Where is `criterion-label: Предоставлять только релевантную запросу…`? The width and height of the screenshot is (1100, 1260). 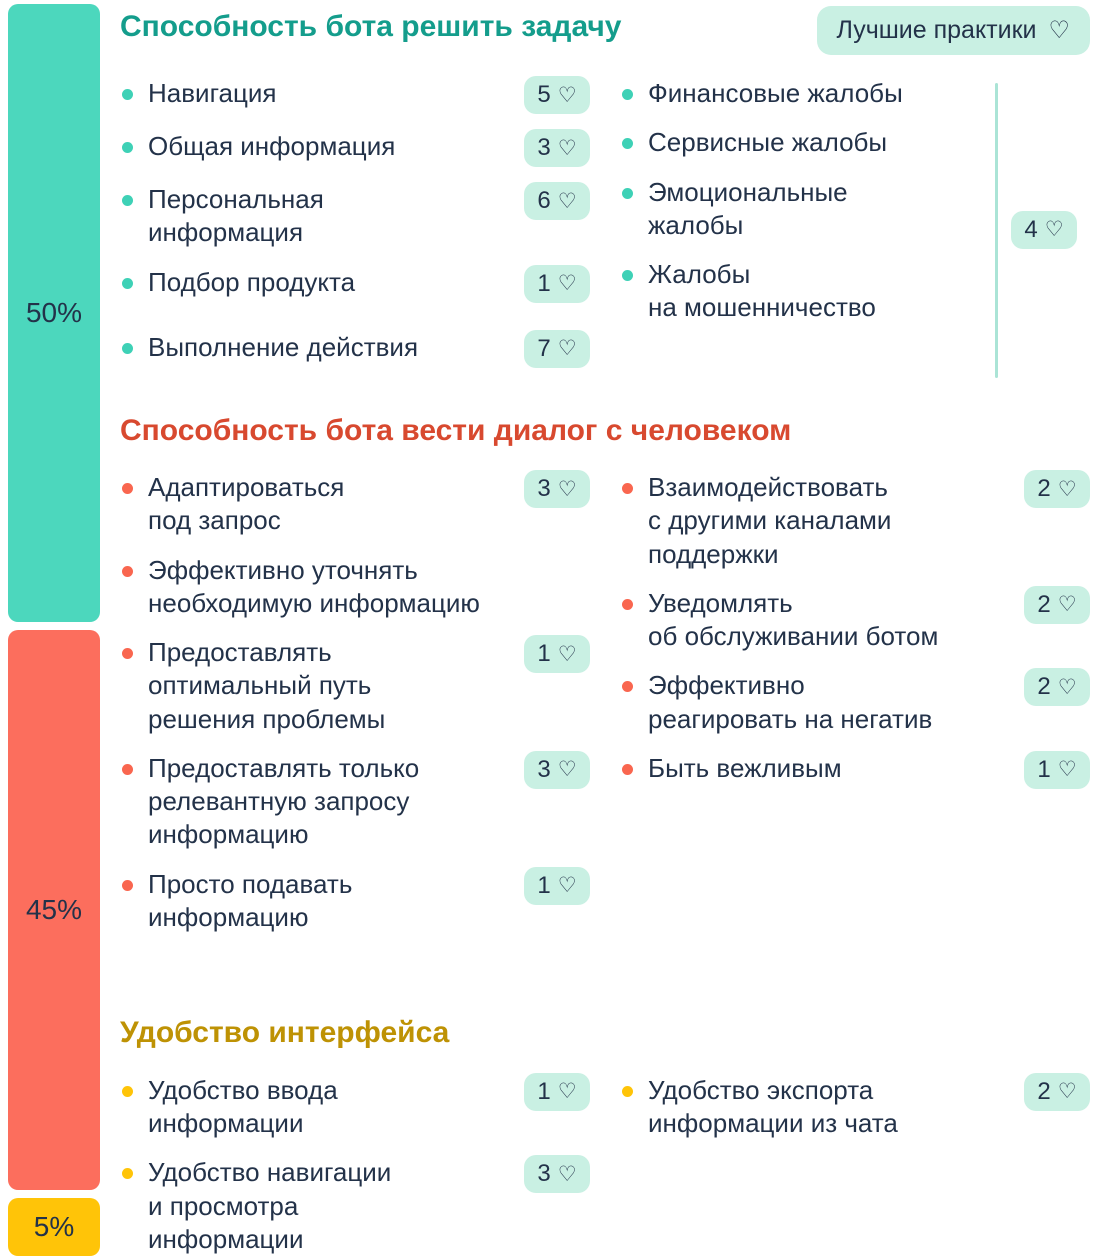
criterion-label: Предоставлять только релевантную запросу… is located at coordinates (284, 801).